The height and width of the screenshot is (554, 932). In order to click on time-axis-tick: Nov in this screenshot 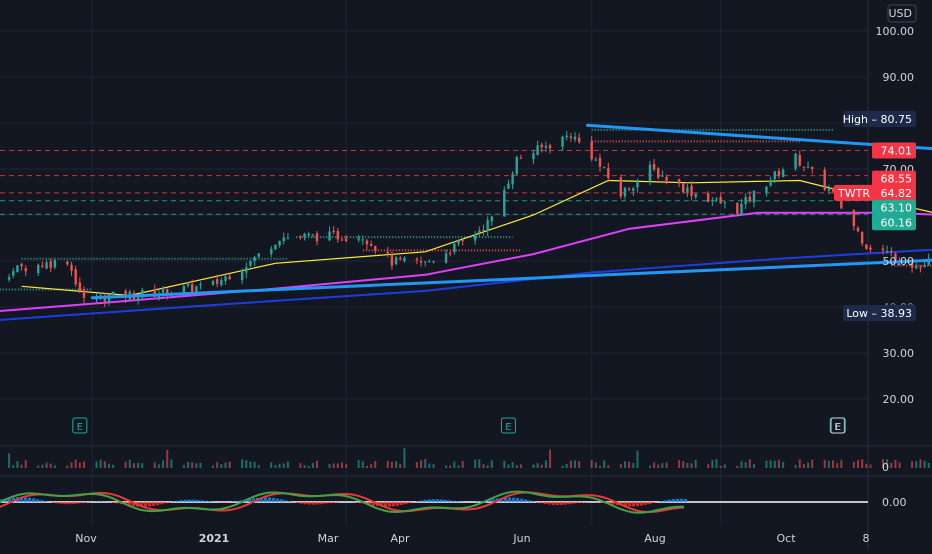, I will do `click(86, 538)`.